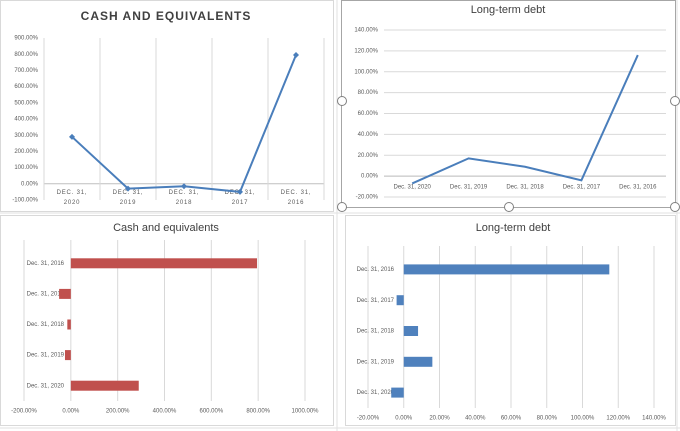 The width and height of the screenshot is (680, 431). Describe the element at coordinates (547, 419) in the screenshot. I see `x-tick-label: 80.00%` at that location.